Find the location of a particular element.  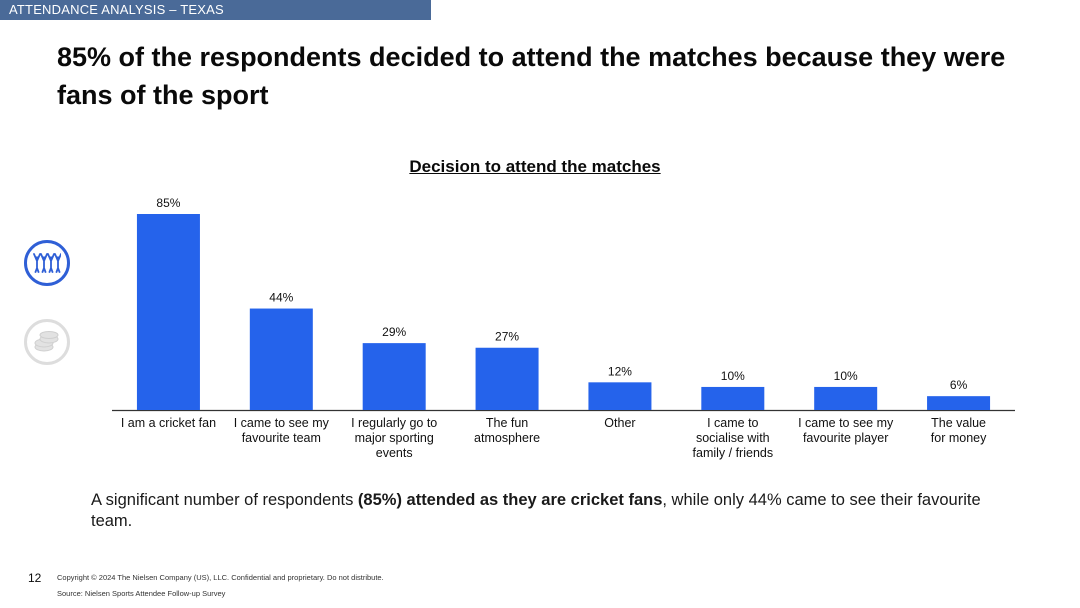

category-label: The value for money is located at coordinates (959, 430).